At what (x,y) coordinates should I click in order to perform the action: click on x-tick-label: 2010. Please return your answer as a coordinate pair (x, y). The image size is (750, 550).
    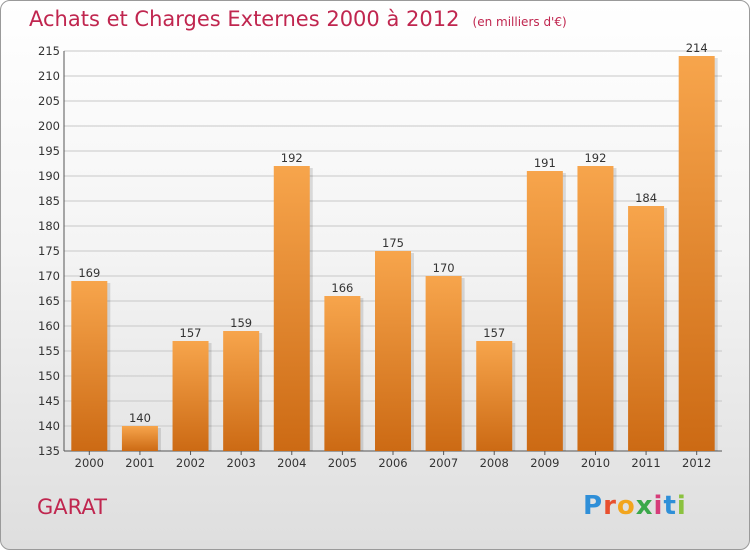
    Looking at the image, I should click on (595, 463).